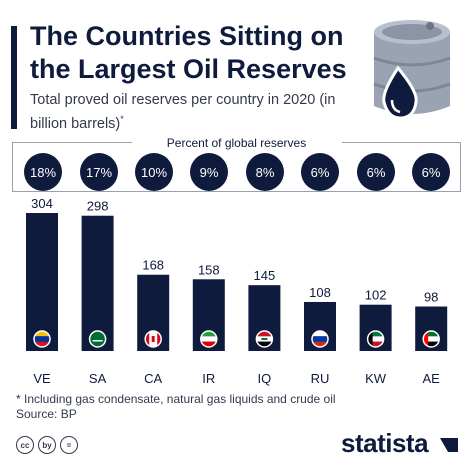 This screenshot has height=474, width=474. Describe the element at coordinates (236, 143) in the screenshot. I see `percent-section-label: Percent of global reserves` at that location.